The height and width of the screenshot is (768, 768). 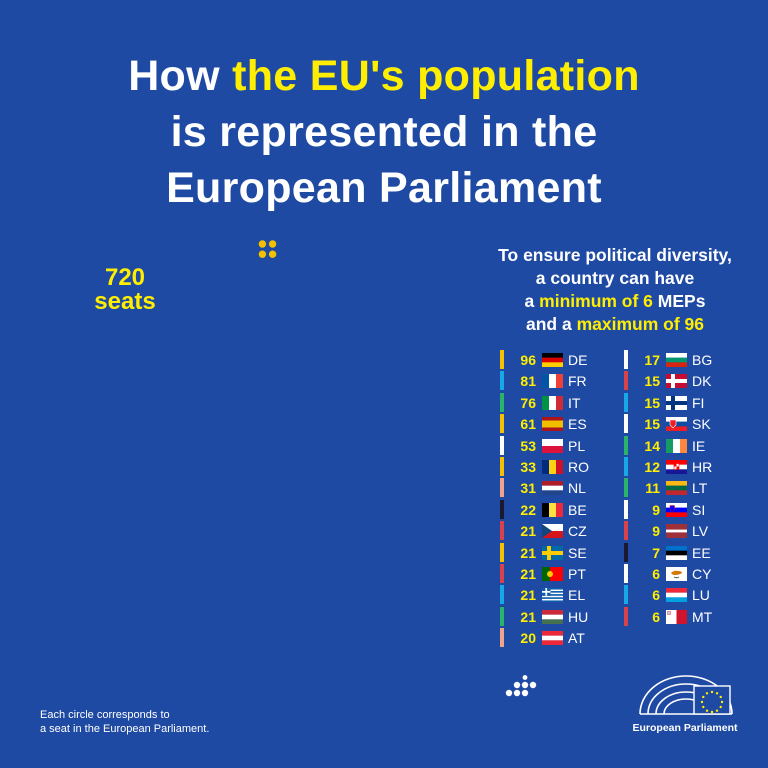 What do you see at coordinates (676, 531) in the screenshot?
I see `flag-lv-icon` at bounding box center [676, 531].